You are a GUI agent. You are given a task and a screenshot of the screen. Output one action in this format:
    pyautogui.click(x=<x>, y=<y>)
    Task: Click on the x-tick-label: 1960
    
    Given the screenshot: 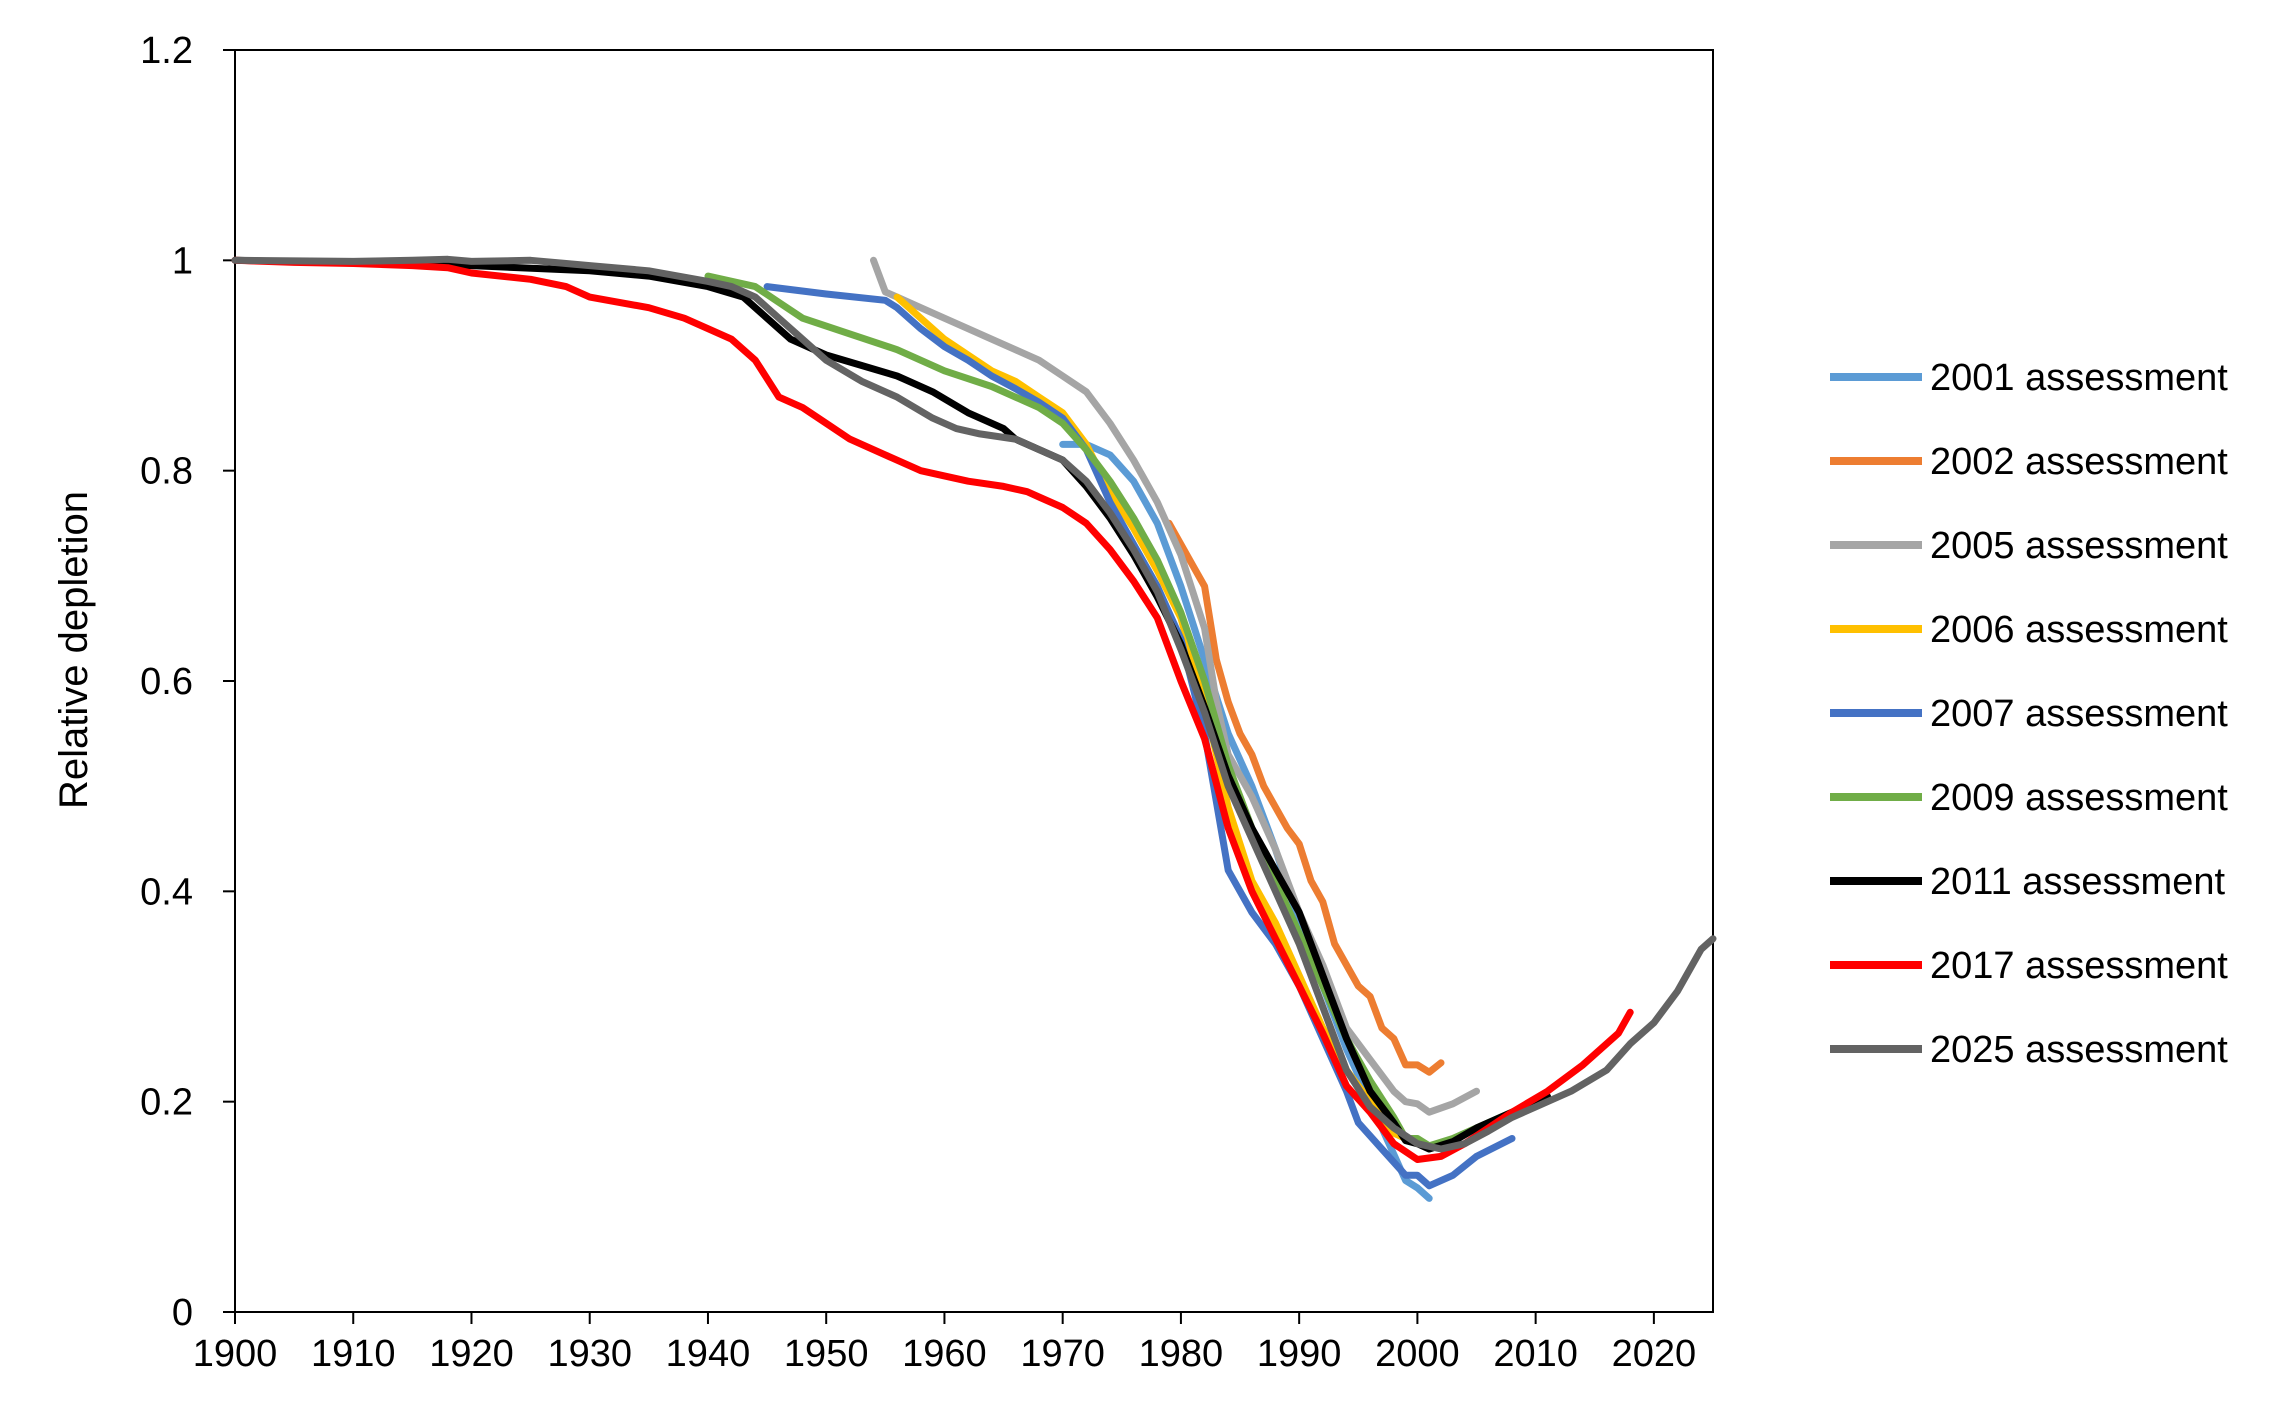 What is the action you would take?
    pyautogui.click(x=944, y=1354)
    